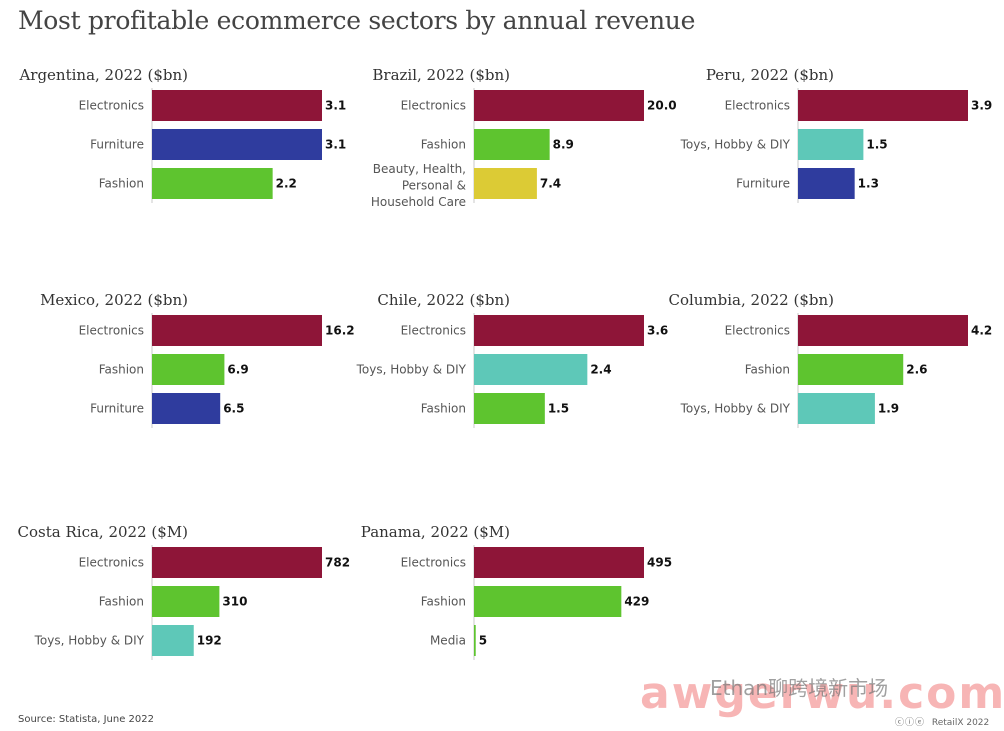 This screenshot has height=731, width=1004. What do you see at coordinates (981, 331) in the screenshot?
I see `value-label: 4.2` at bounding box center [981, 331].